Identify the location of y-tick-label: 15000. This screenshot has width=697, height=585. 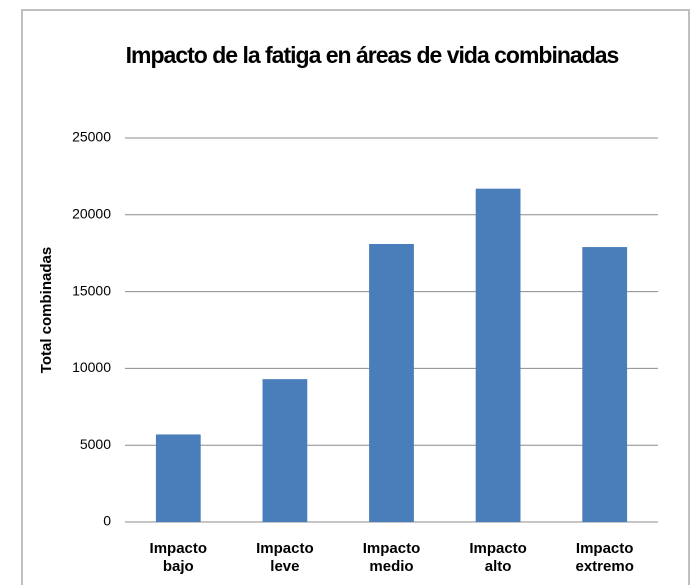
(91, 290).